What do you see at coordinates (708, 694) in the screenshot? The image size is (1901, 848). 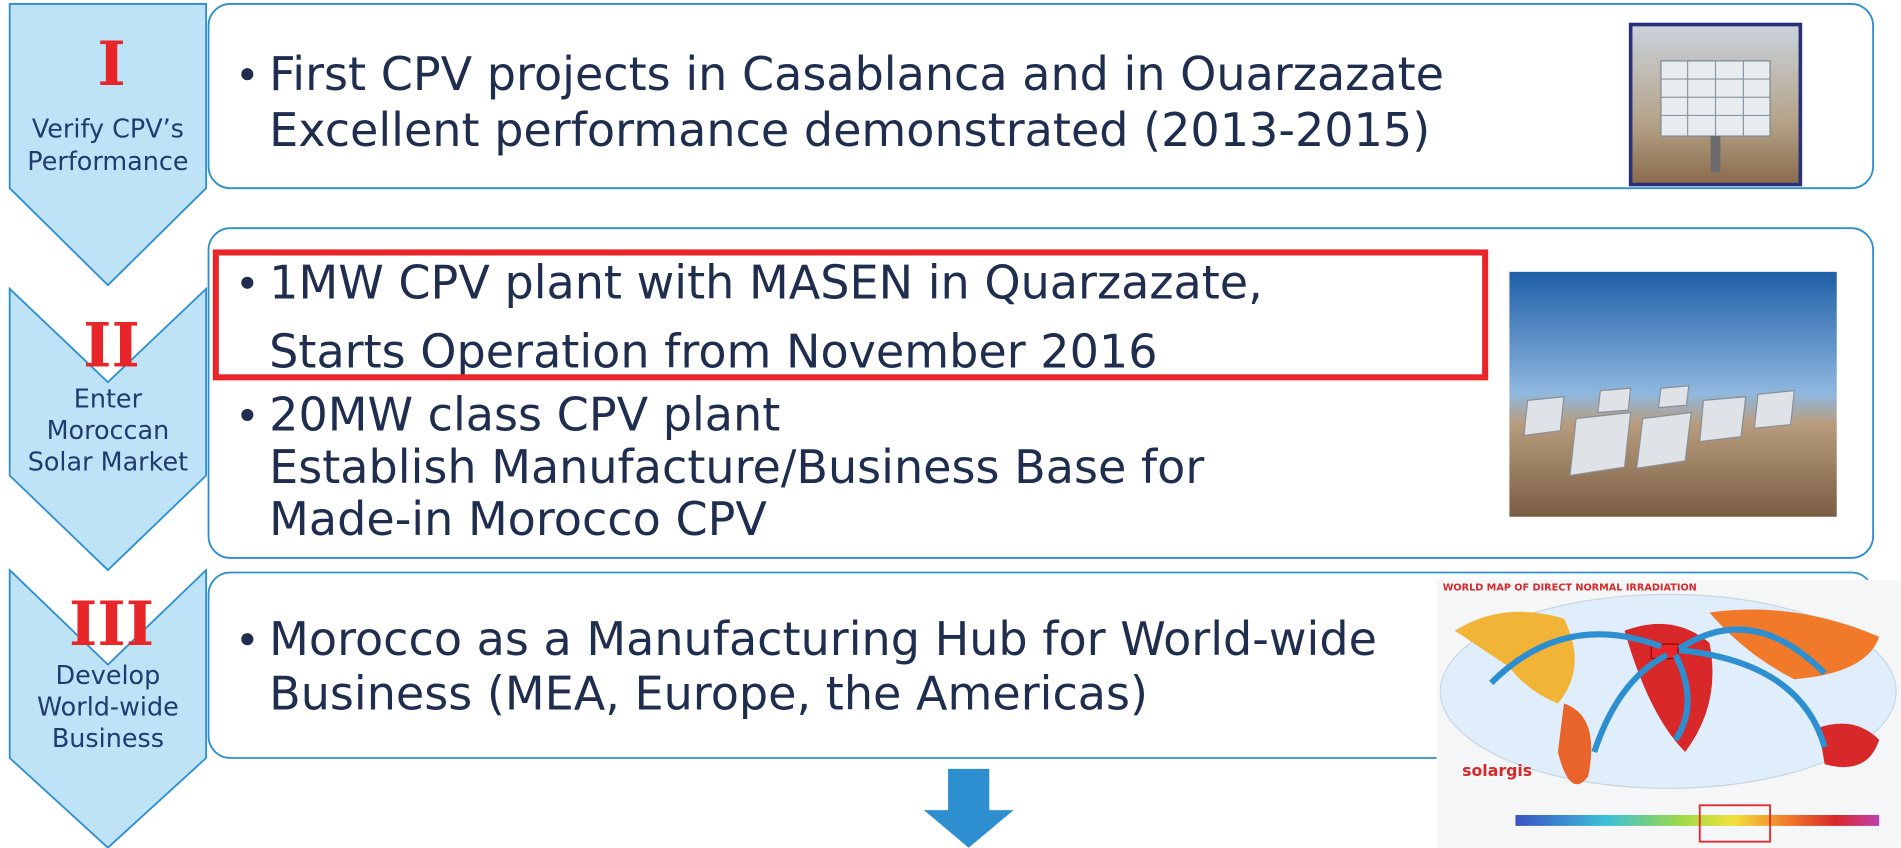 I see `bullet-text: Business (MEA, Europe, the Americas)` at bounding box center [708, 694].